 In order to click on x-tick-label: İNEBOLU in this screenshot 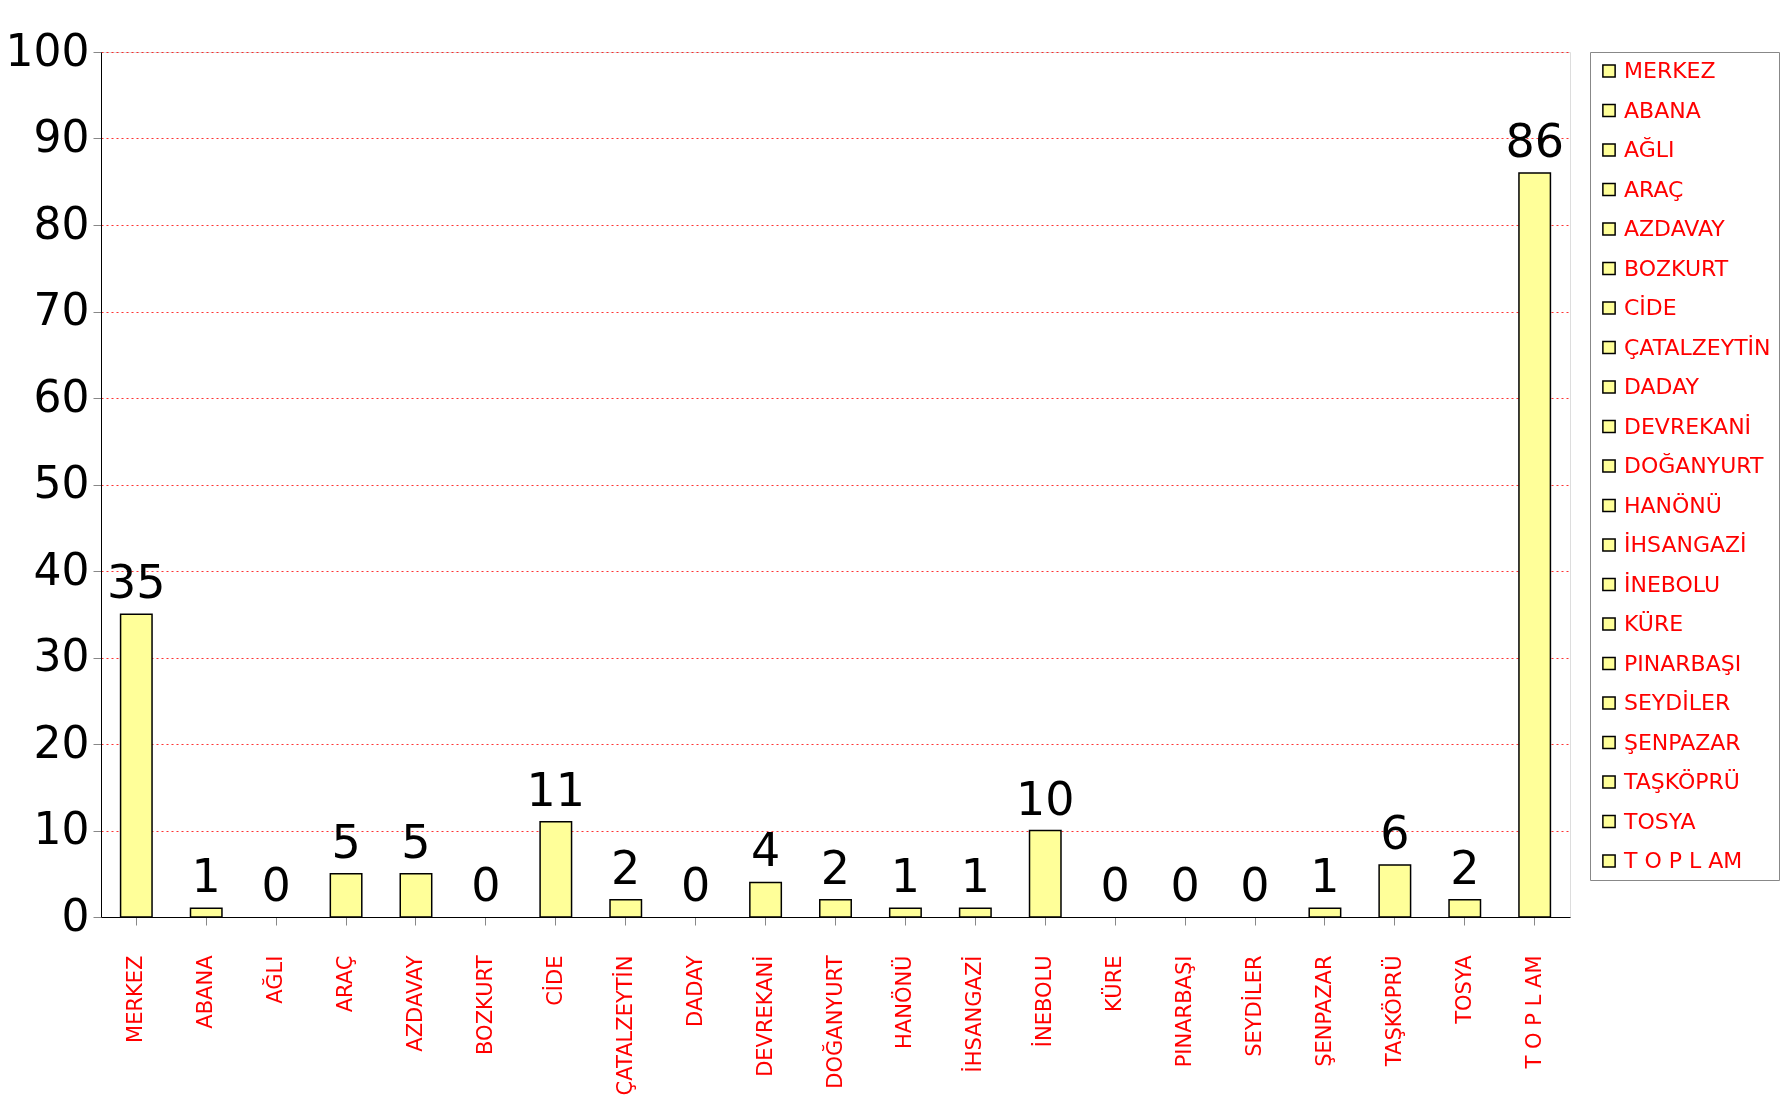, I will do `click(1044, 1001)`.